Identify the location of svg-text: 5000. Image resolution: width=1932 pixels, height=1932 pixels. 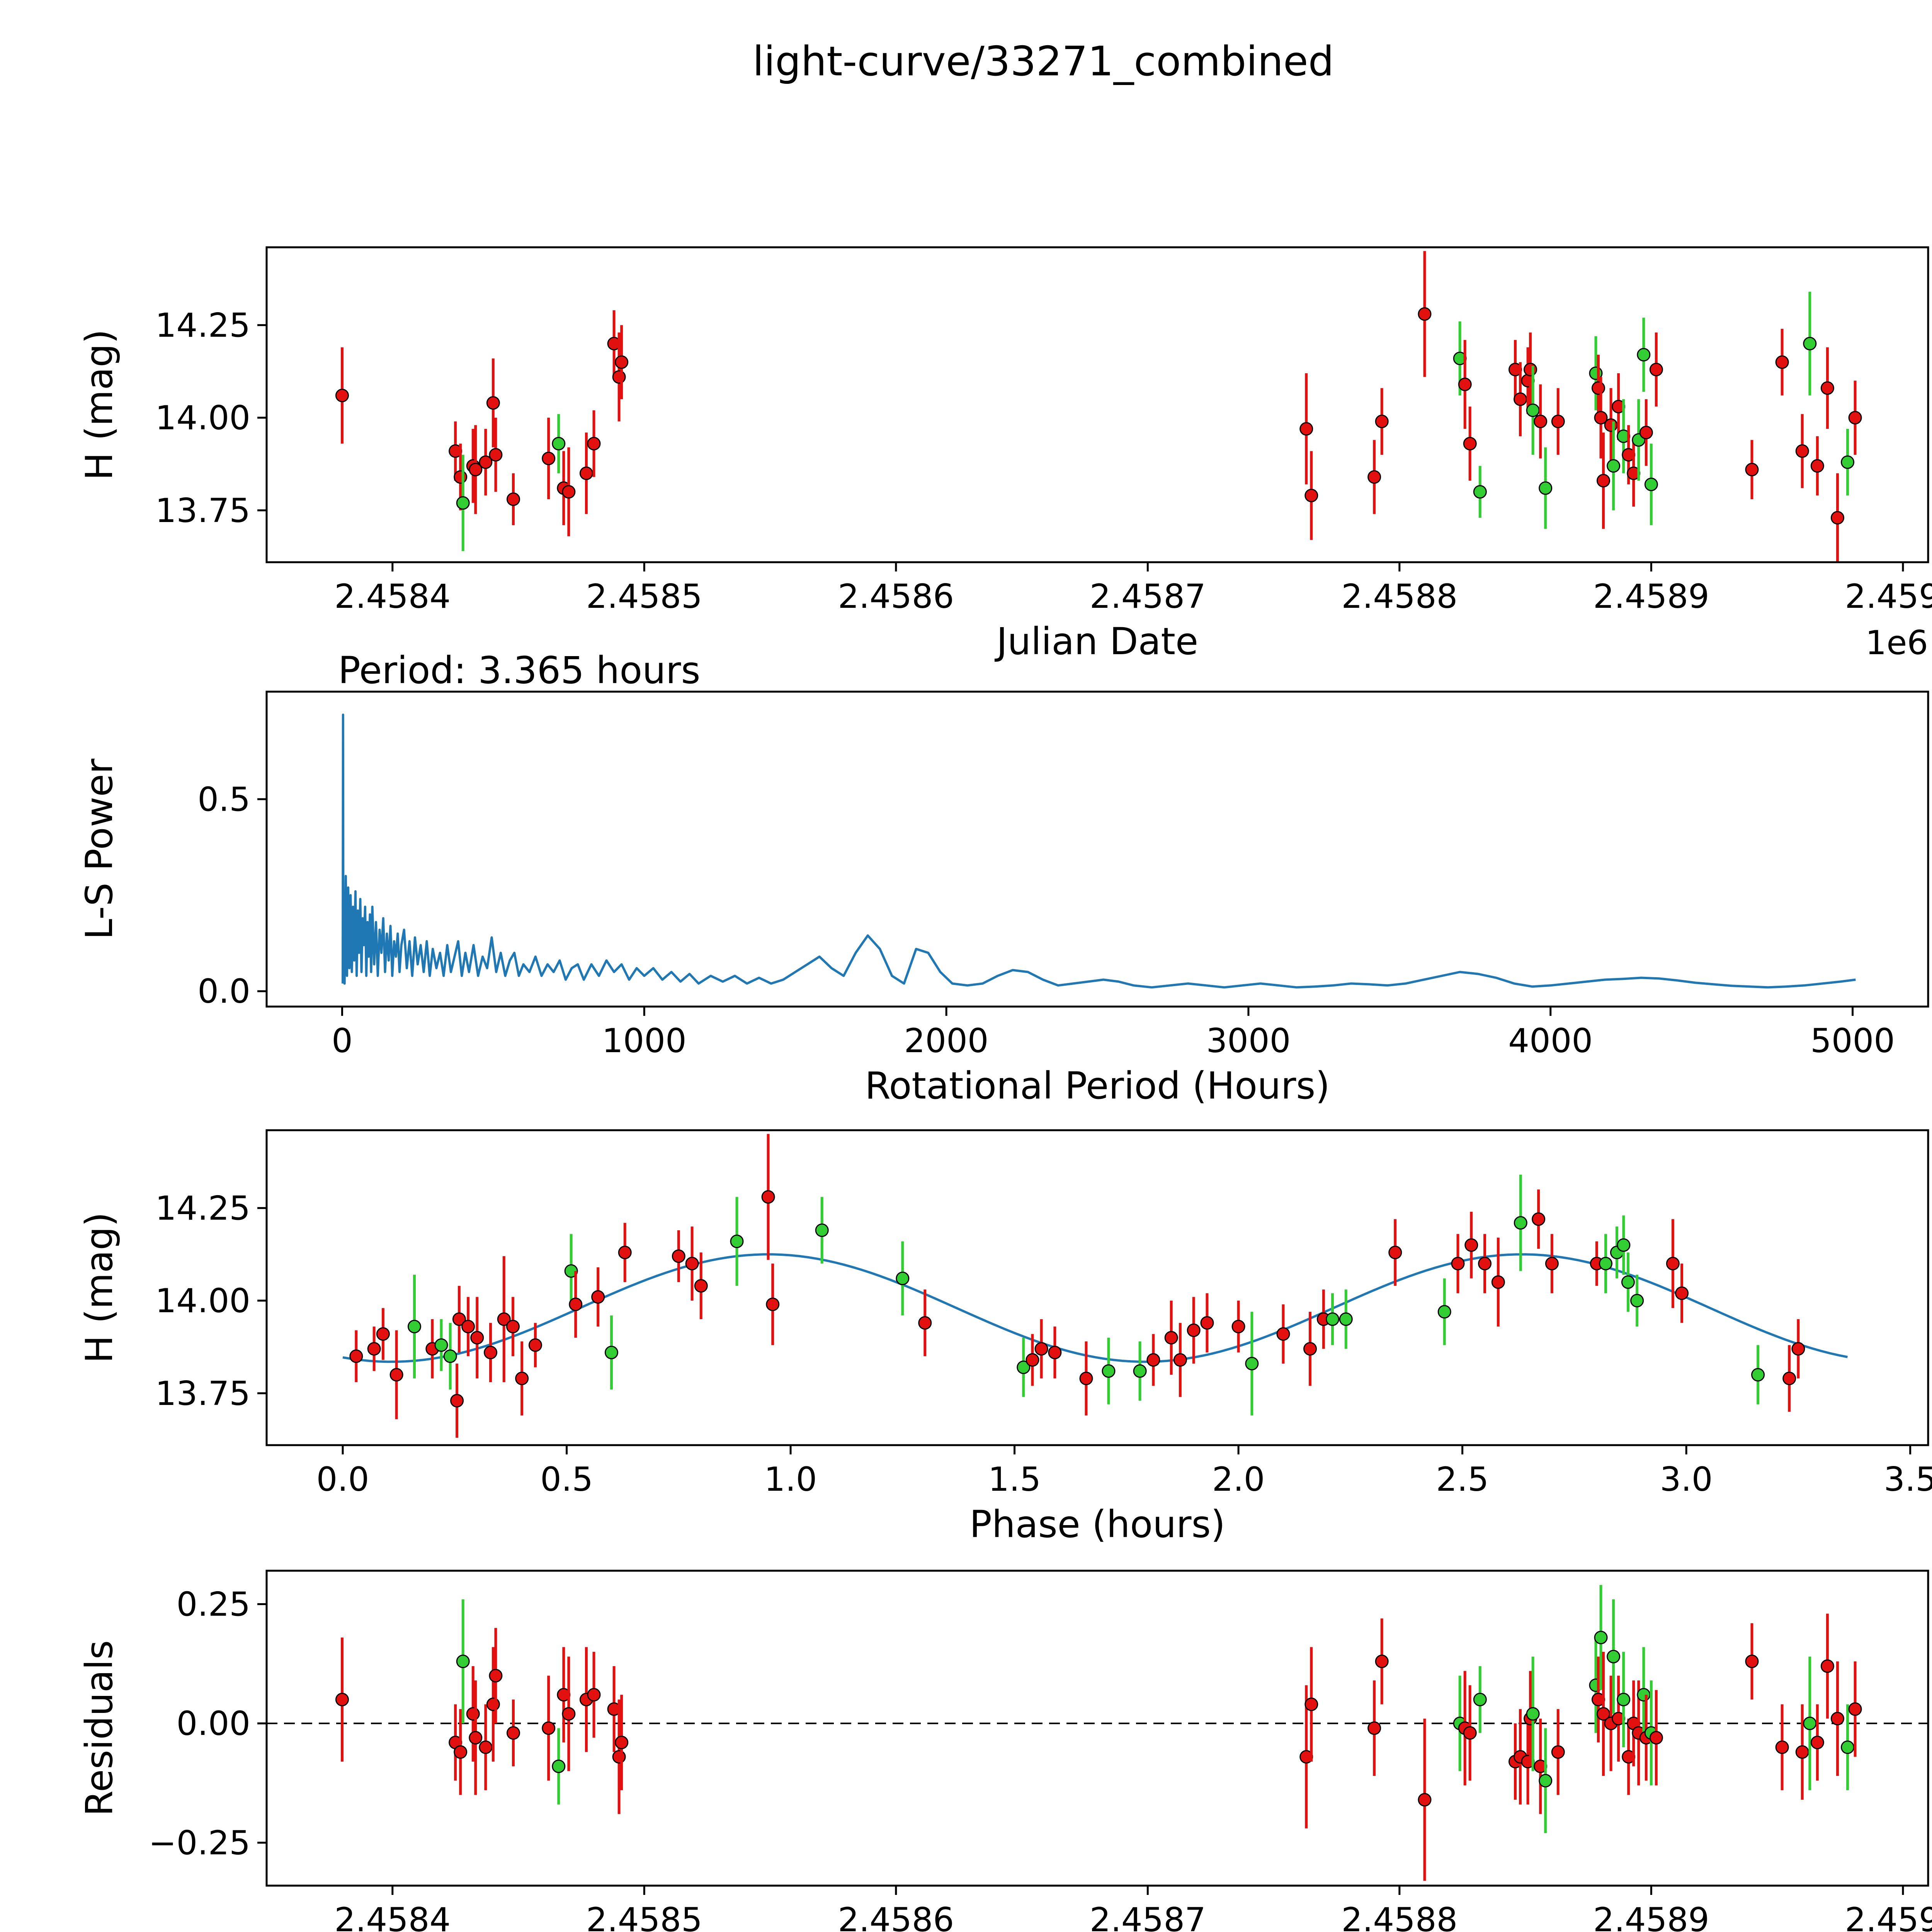
(1853, 1041).